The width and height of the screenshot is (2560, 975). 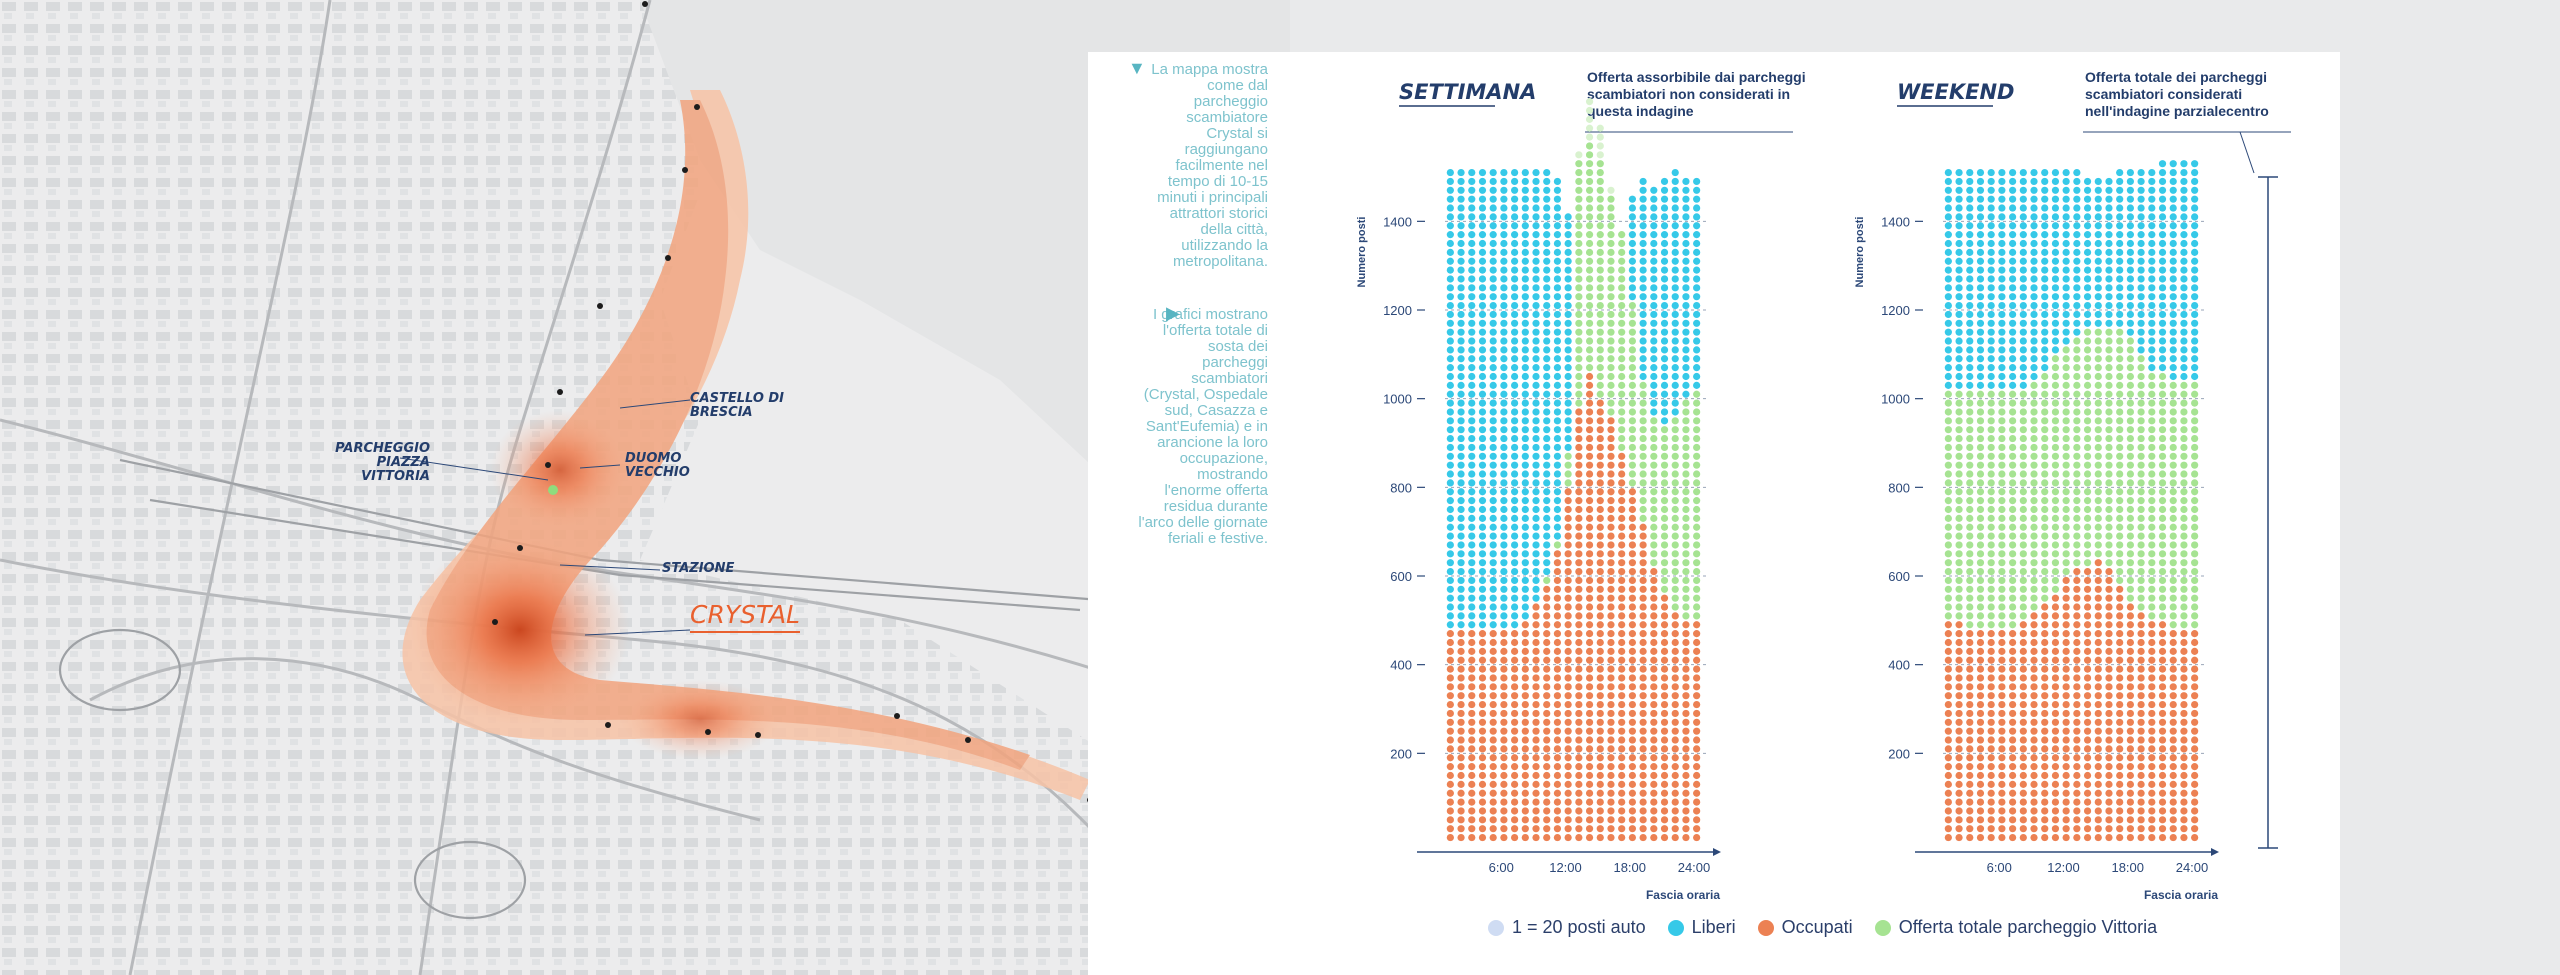 What do you see at coordinates (1899, 665) in the screenshot?
I see `c1-ytick: 400` at bounding box center [1899, 665].